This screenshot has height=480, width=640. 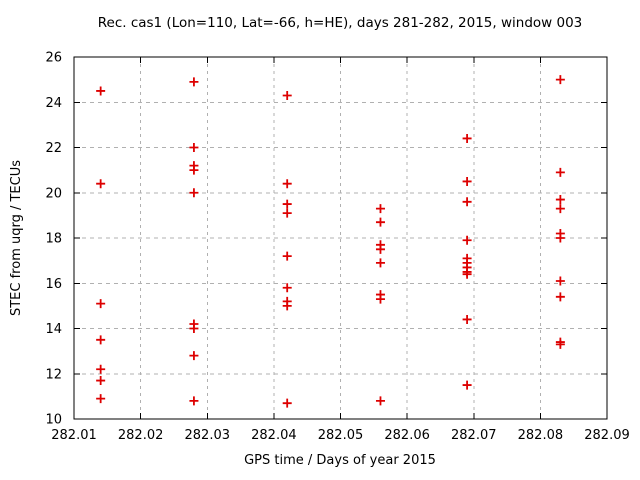 What do you see at coordinates (53, 374) in the screenshot?
I see `y-tick-label: 12` at bounding box center [53, 374].